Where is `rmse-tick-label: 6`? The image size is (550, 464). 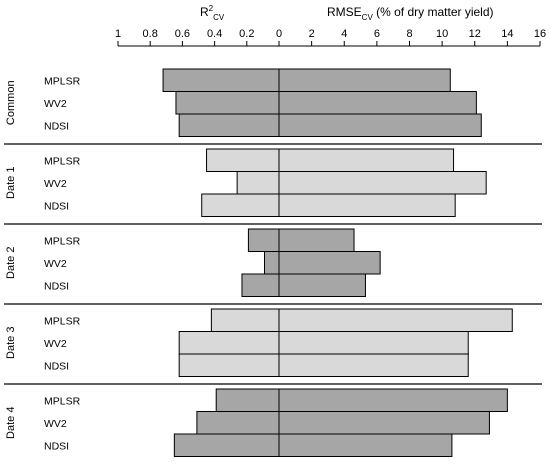
rmse-tick-label: 6 is located at coordinates (377, 34).